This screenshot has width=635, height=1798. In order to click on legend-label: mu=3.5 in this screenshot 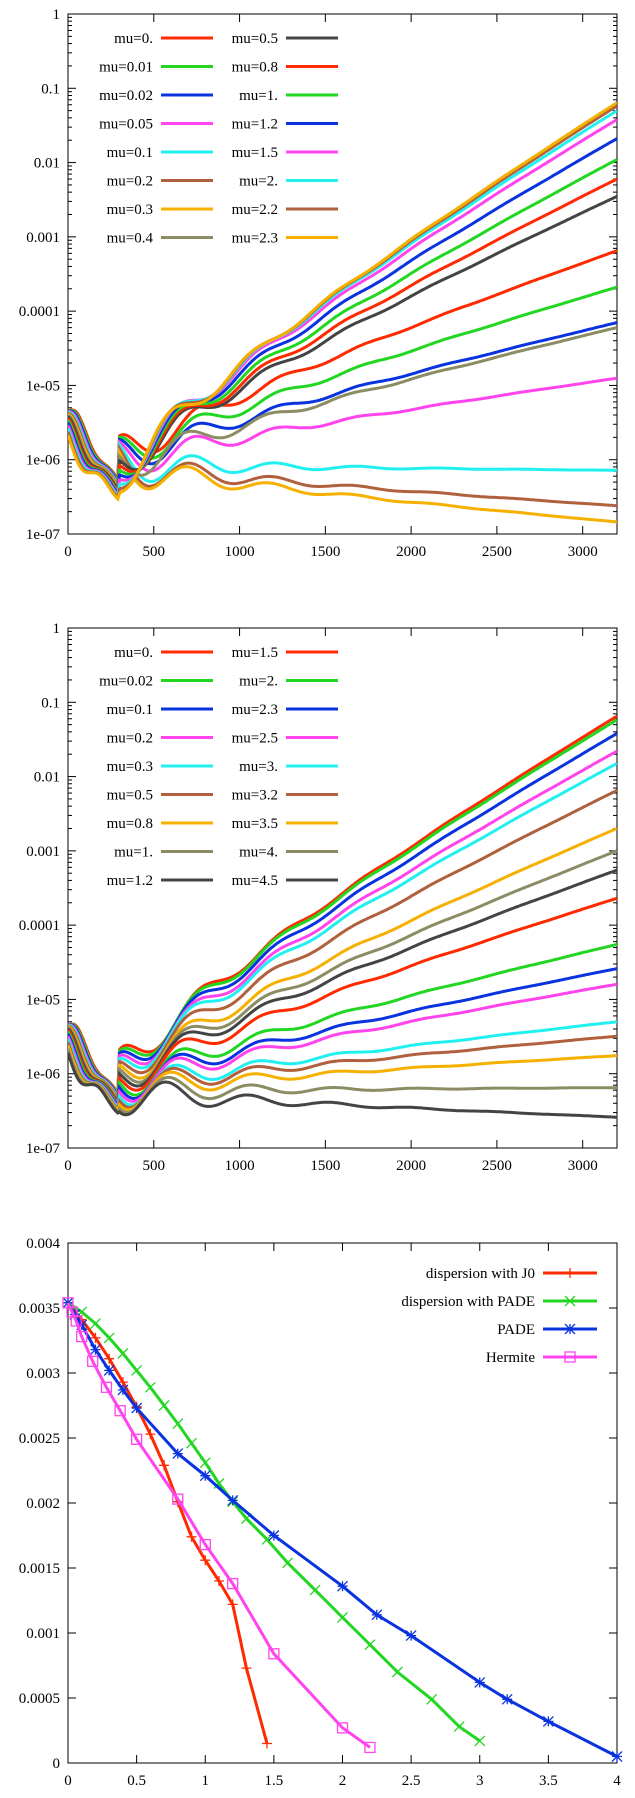, I will do `click(255, 824)`.